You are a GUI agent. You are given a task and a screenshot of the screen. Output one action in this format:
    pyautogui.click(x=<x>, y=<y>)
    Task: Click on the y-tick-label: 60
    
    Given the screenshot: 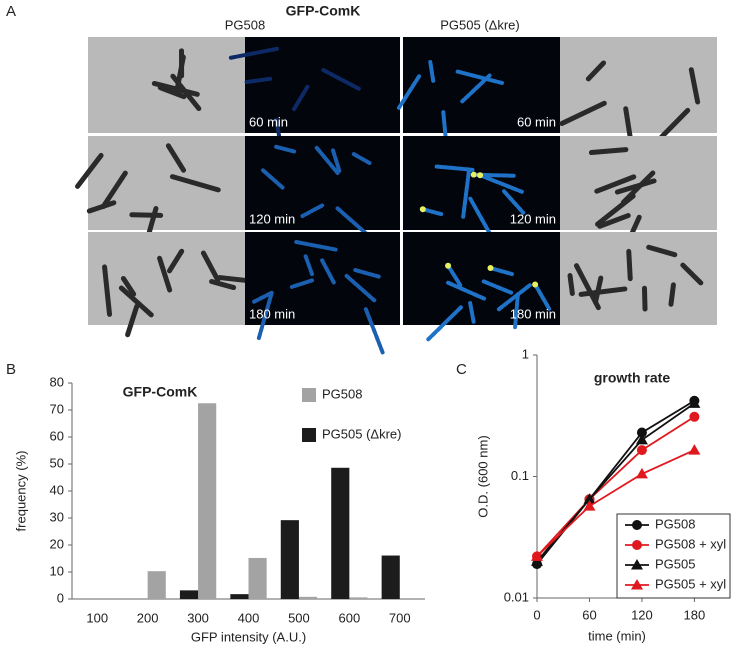 What is the action you would take?
    pyautogui.click(x=57, y=435)
    